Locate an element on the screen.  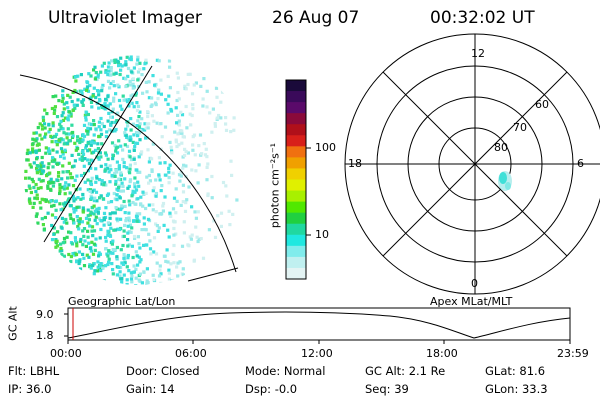
status-ip: IP: 36.0 is located at coordinates (30, 389).